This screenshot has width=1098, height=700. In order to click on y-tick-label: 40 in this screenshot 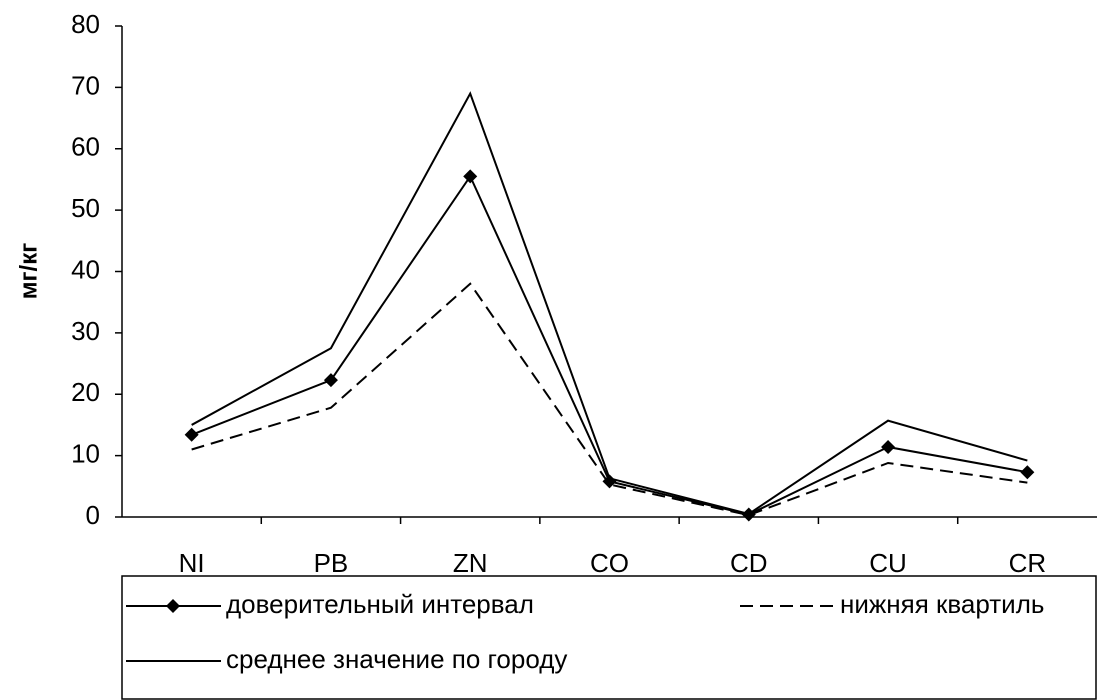, I will do `click(85, 269)`.